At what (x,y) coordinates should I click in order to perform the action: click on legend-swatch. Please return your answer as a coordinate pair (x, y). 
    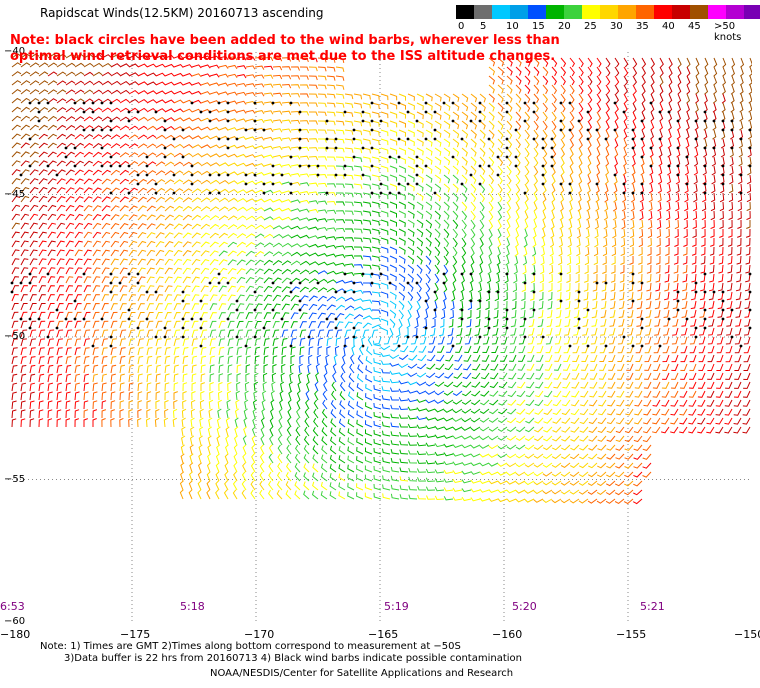
    Looking at the image, I should click on (663, 12).